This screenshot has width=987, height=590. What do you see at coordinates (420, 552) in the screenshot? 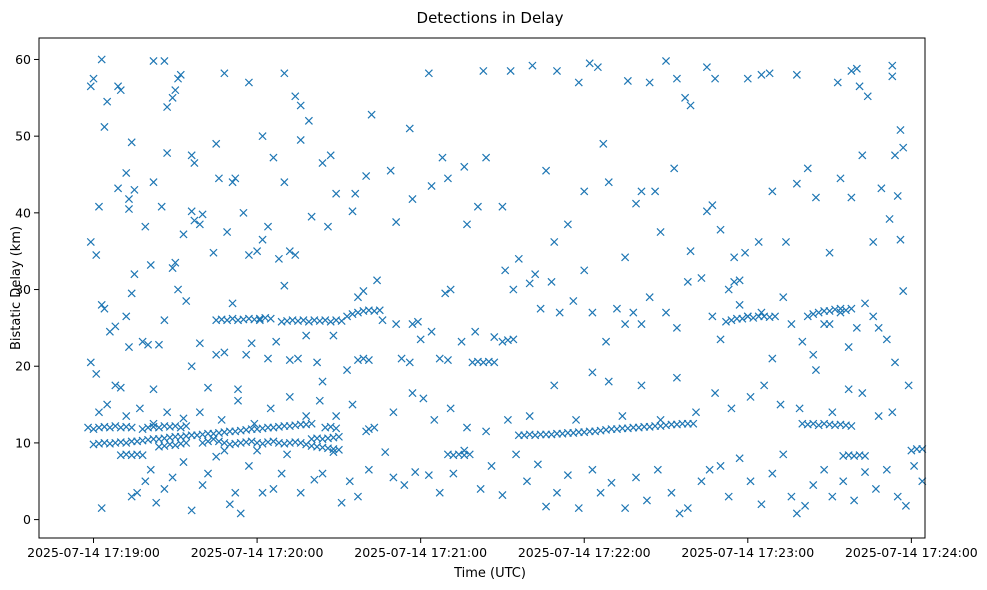
I see `x-tick-label: 2025-07-14 17:21:00` at bounding box center [420, 552].